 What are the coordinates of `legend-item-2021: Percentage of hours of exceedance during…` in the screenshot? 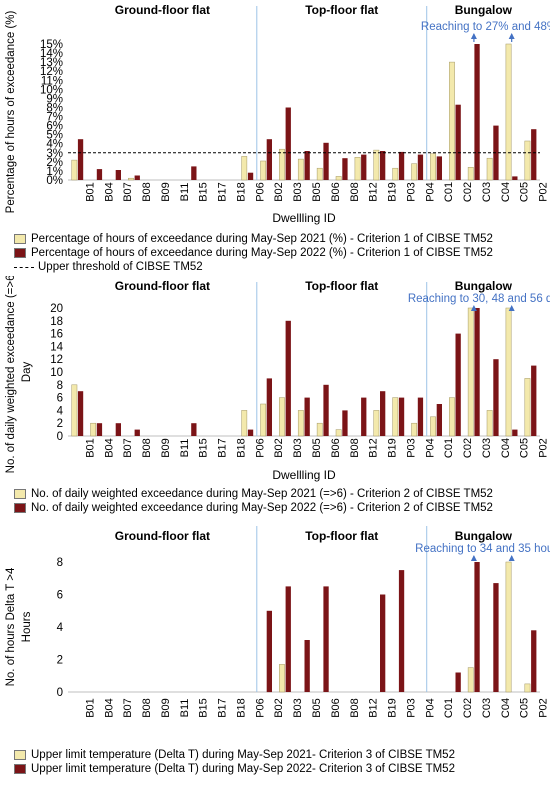 It's located at (253, 239).